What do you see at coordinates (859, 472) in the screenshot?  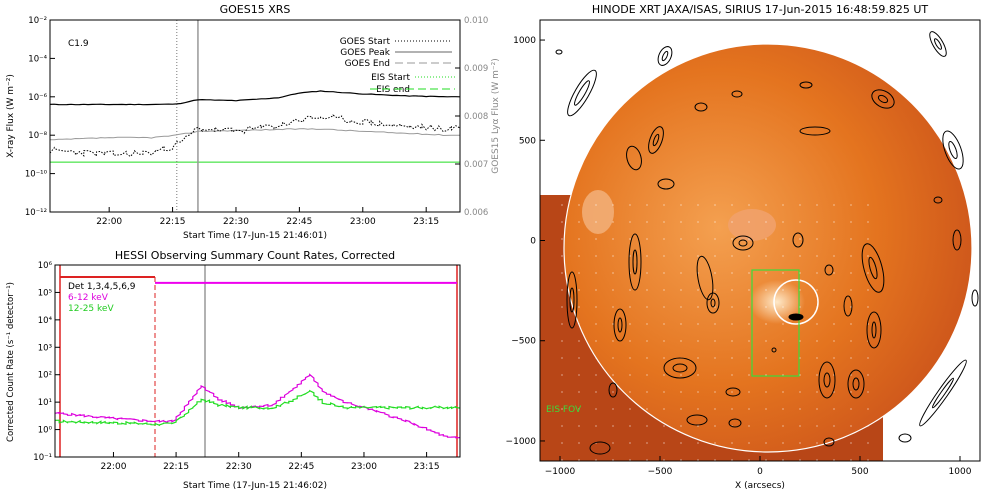 I see `xrt-x-tick-label: 500` at bounding box center [859, 472].